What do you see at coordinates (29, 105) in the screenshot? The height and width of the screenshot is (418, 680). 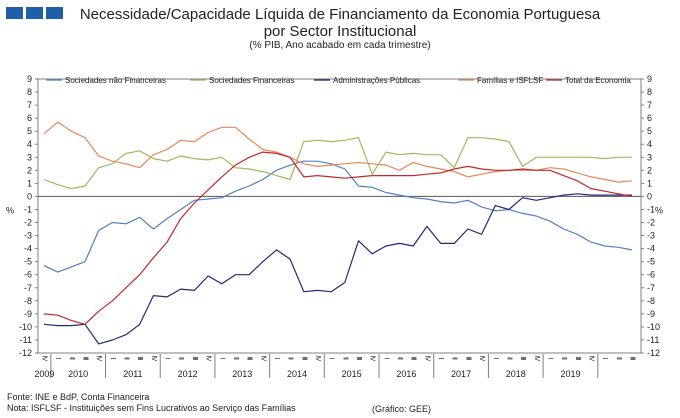 I see `y-tick-label-left: 7` at bounding box center [29, 105].